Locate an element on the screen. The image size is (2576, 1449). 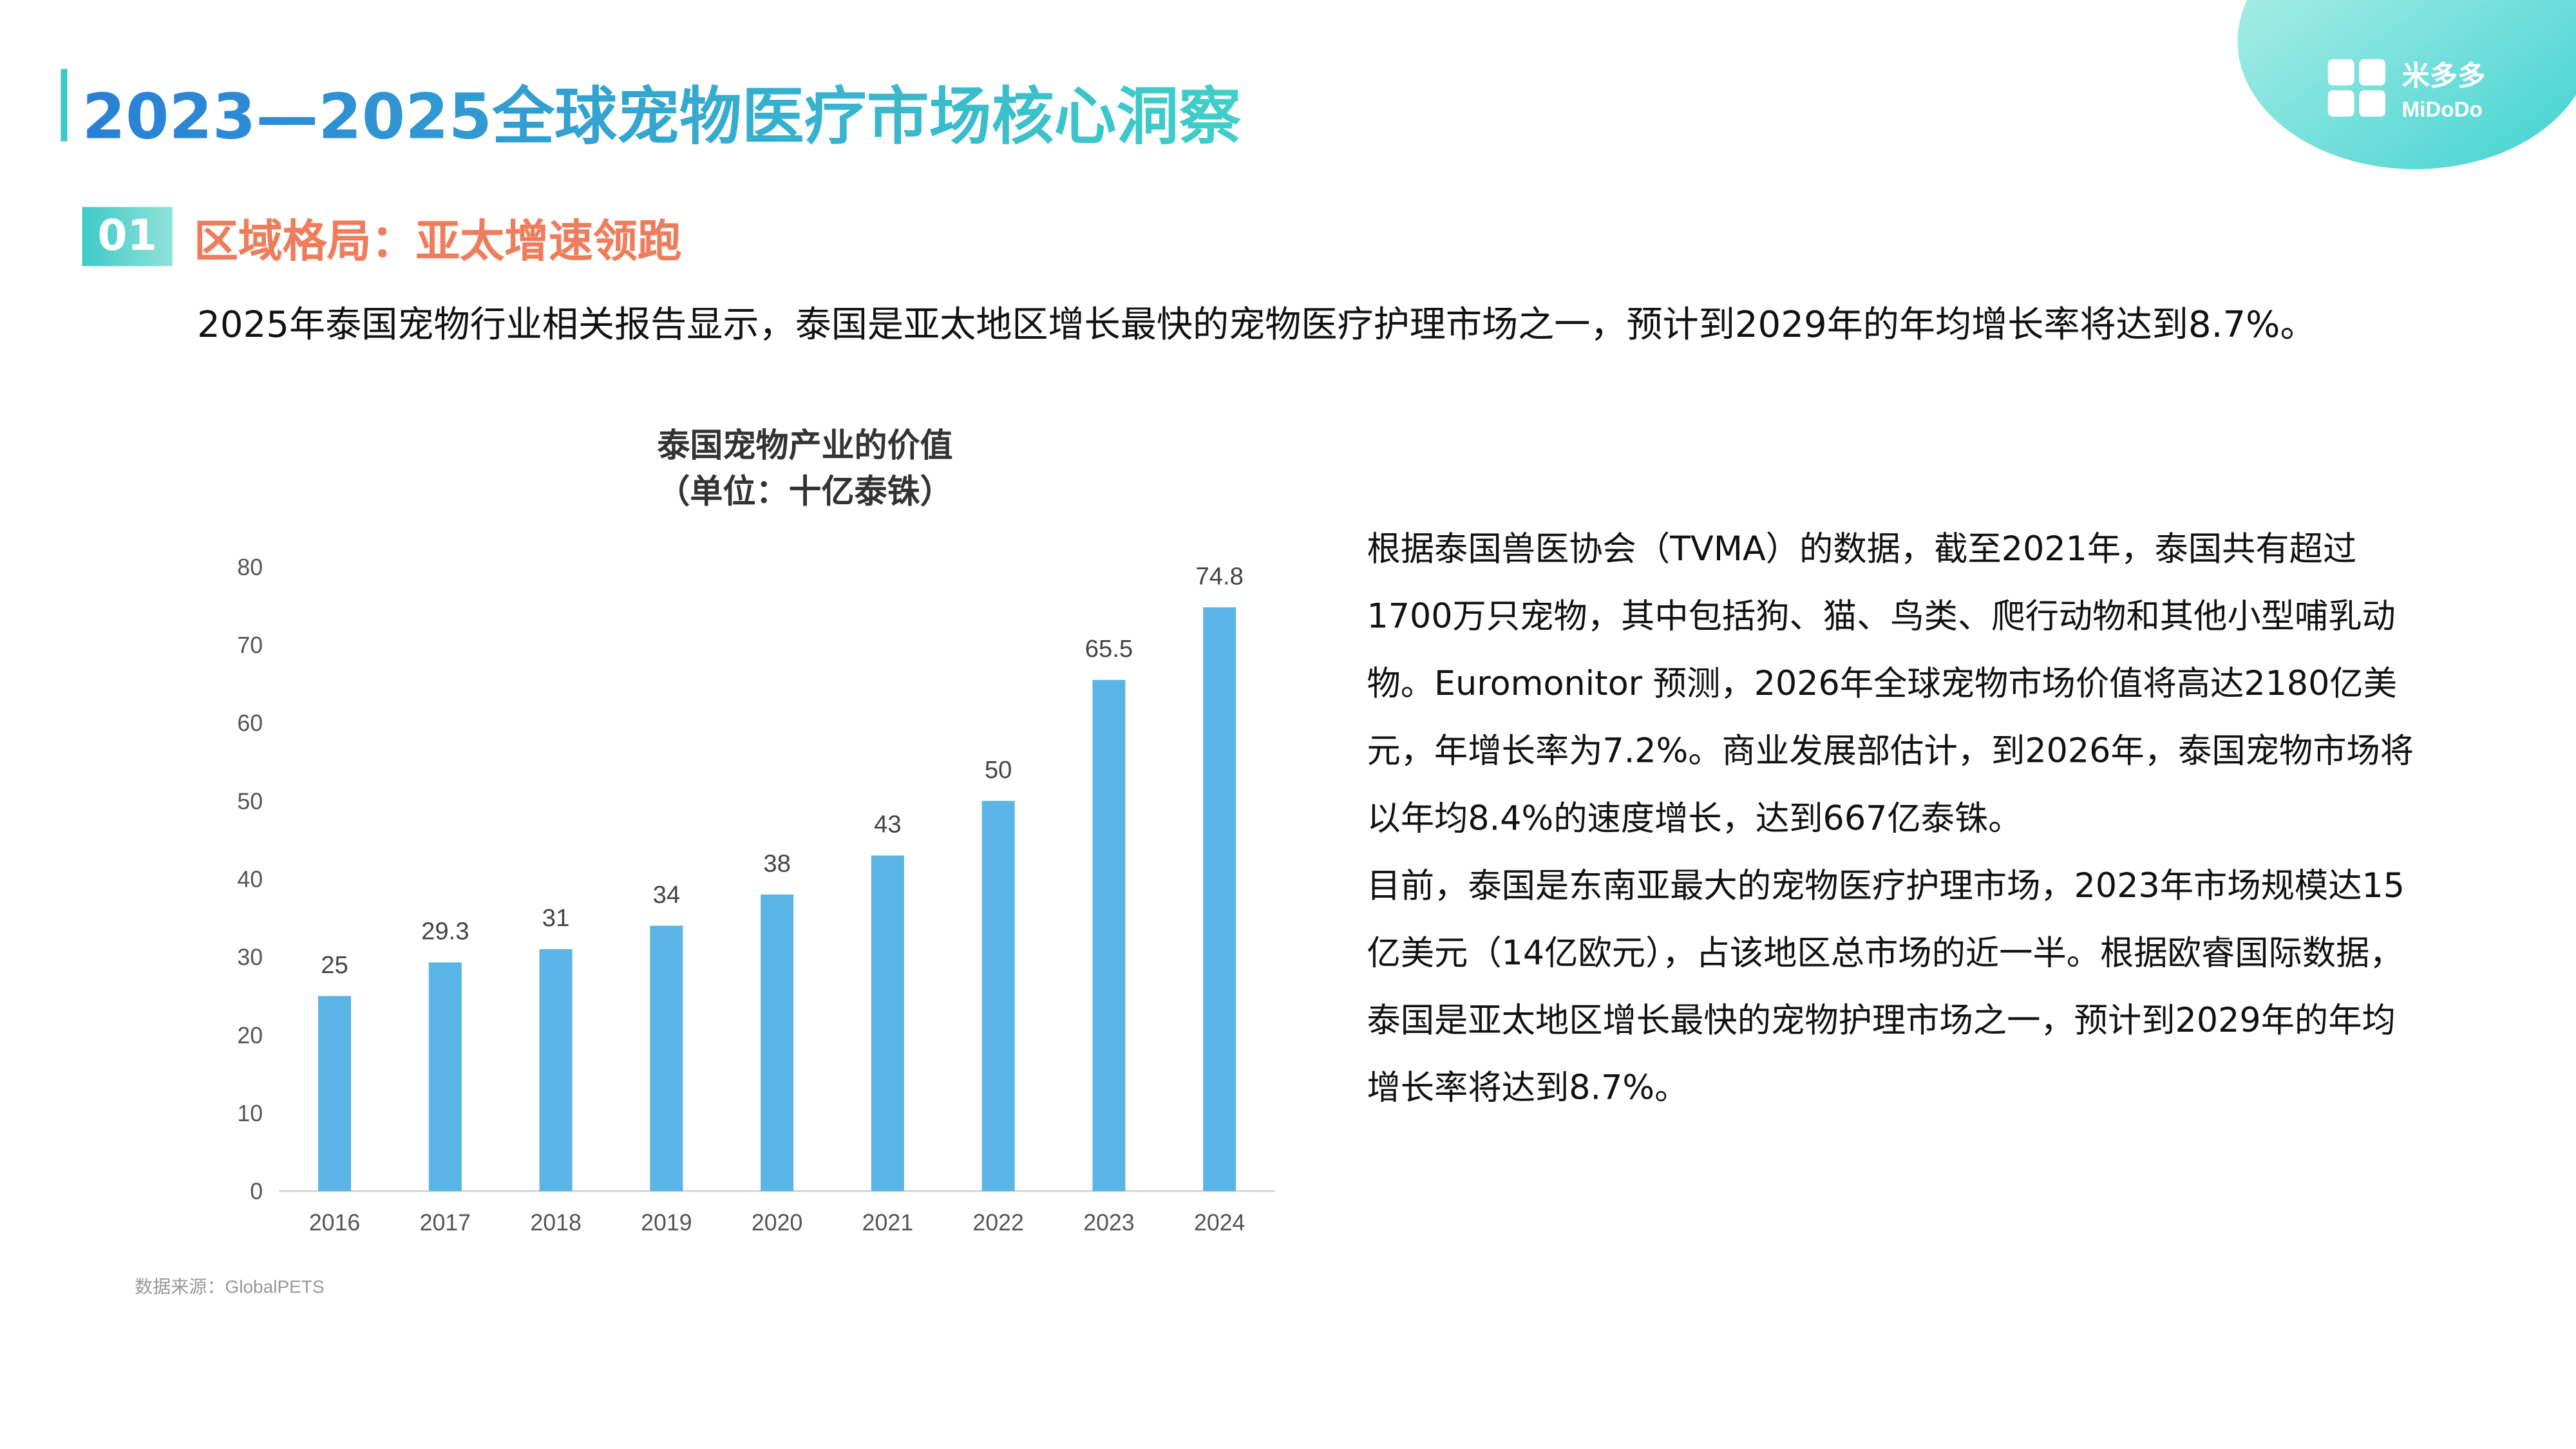
x-tick-label: 2016 is located at coordinates (334, 1223).